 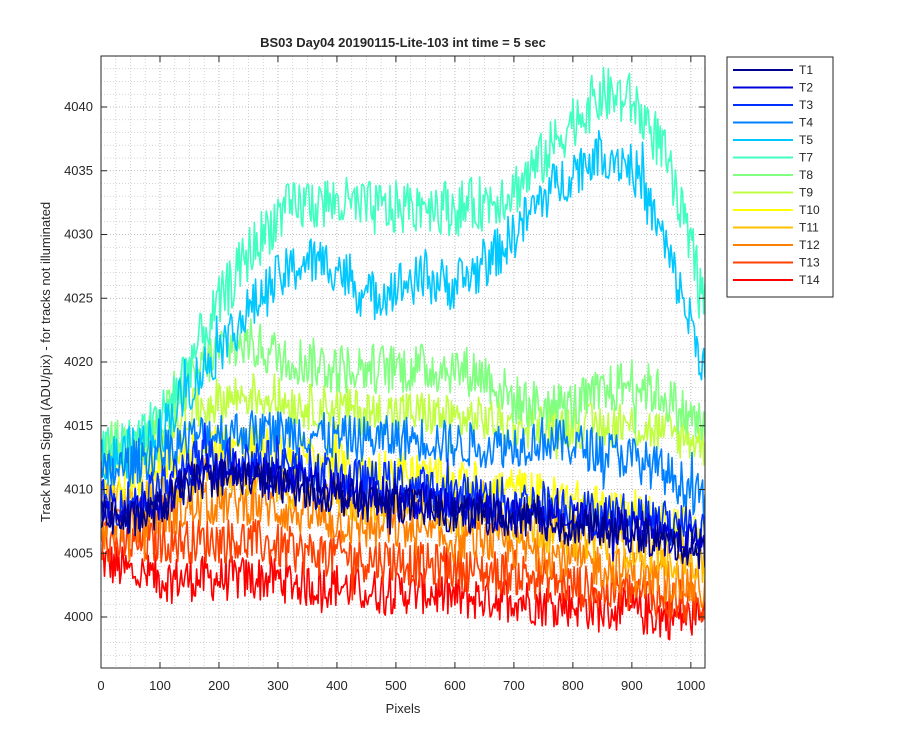 What do you see at coordinates (403, 424) in the screenshot?
I see `series-line-t9` at bounding box center [403, 424].